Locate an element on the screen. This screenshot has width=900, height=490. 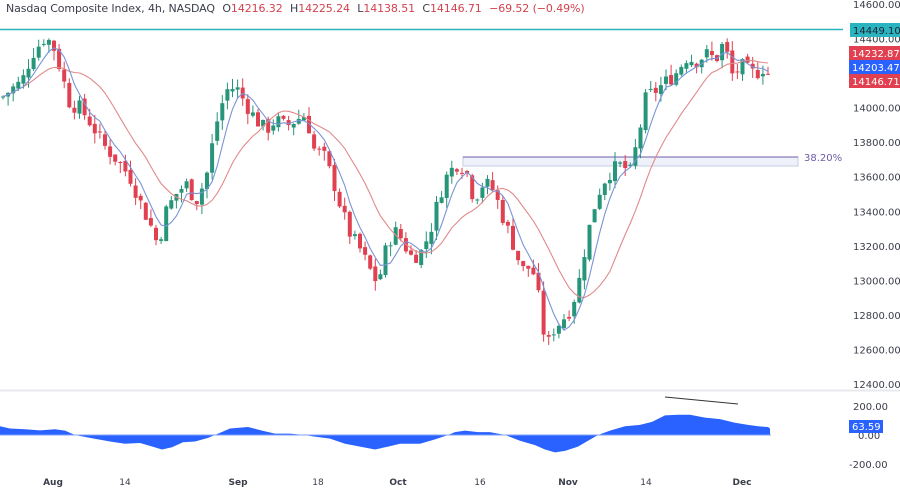
price-tick-label: 13800.00 is located at coordinates (876, 143).